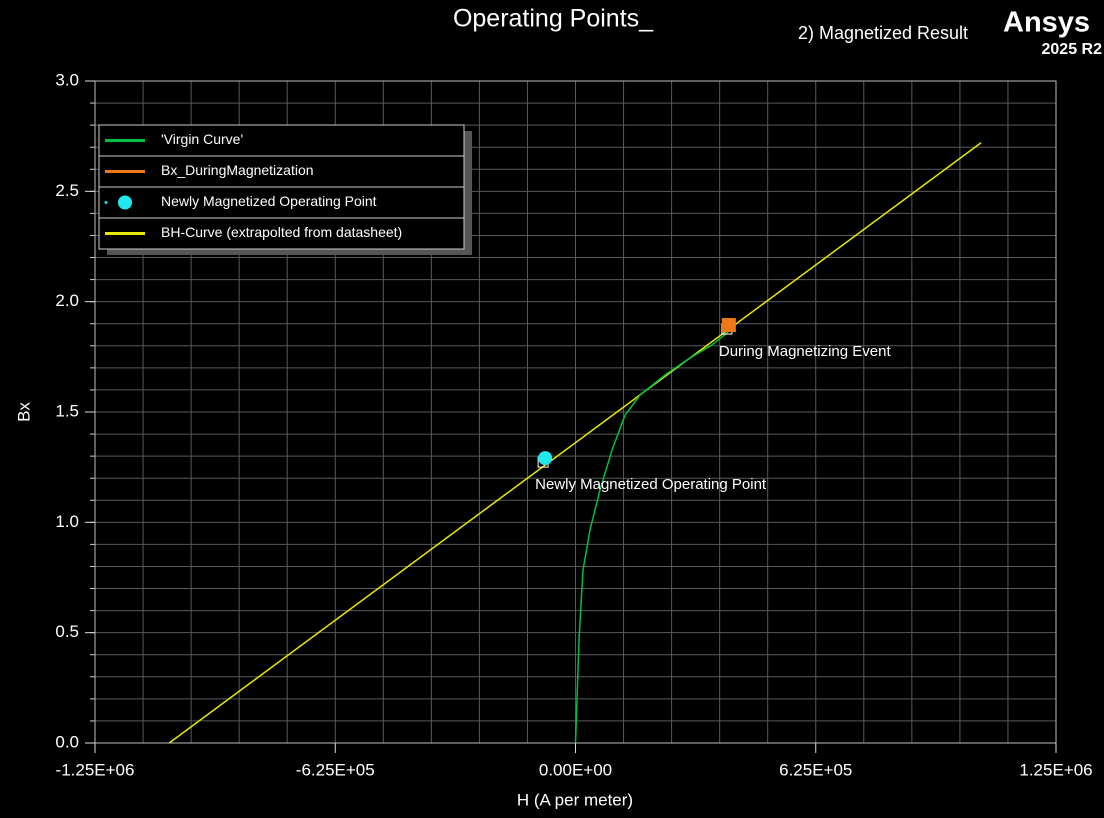  What do you see at coordinates (67, 631) in the screenshot?
I see `y-tick-label: 0.5` at bounding box center [67, 631].